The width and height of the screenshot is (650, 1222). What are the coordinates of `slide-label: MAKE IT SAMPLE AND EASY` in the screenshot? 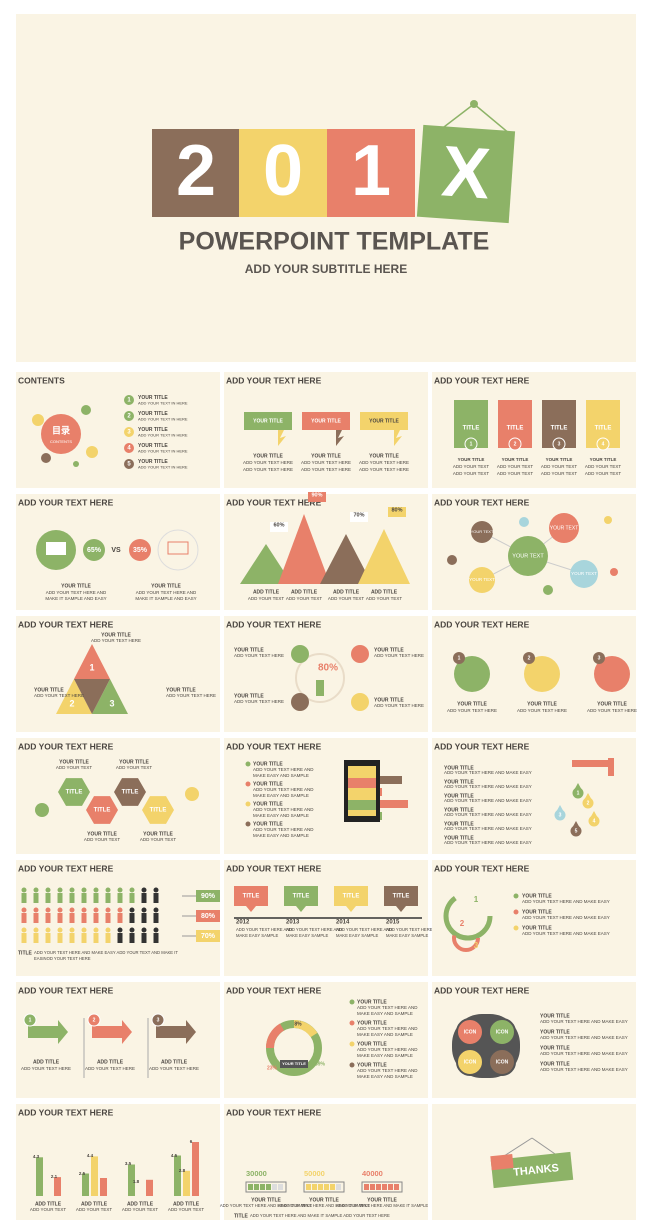 It's located at (165, 598).